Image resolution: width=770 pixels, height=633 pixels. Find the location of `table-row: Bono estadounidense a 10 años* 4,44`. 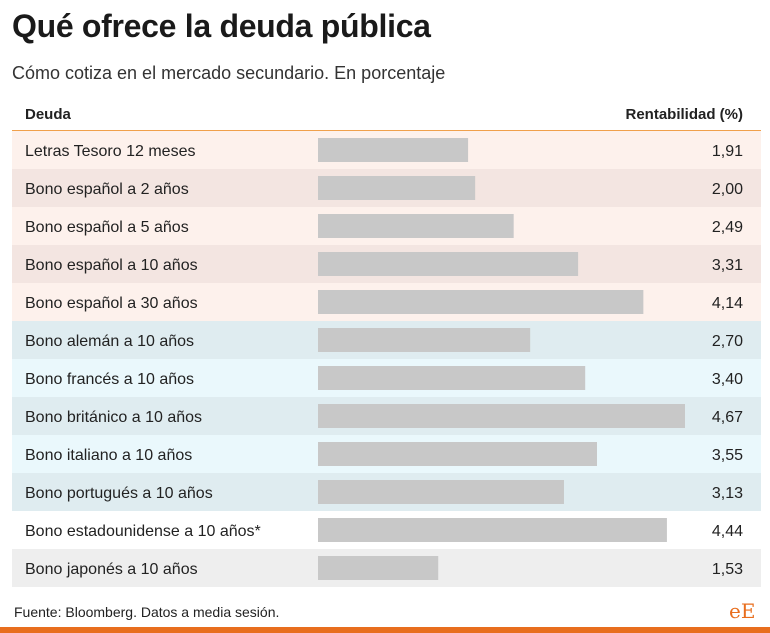

table-row: Bono estadounidense a 10 años* 4,44 is located at coordinates (386, 530).